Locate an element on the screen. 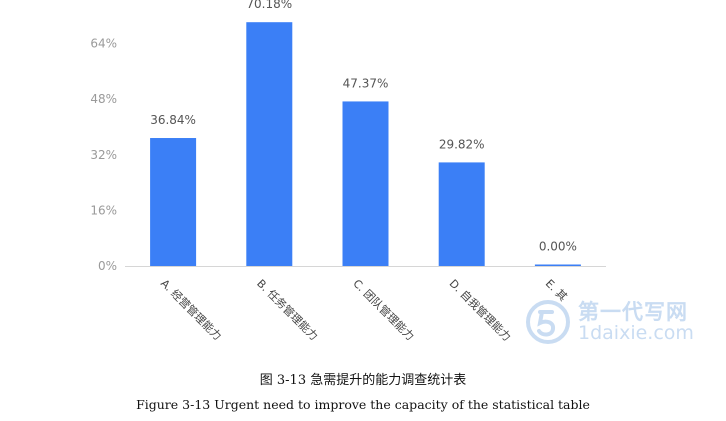 This screenshot has width=726, height=421. y-tick-label: 16% is located at coordinates (103, 210).